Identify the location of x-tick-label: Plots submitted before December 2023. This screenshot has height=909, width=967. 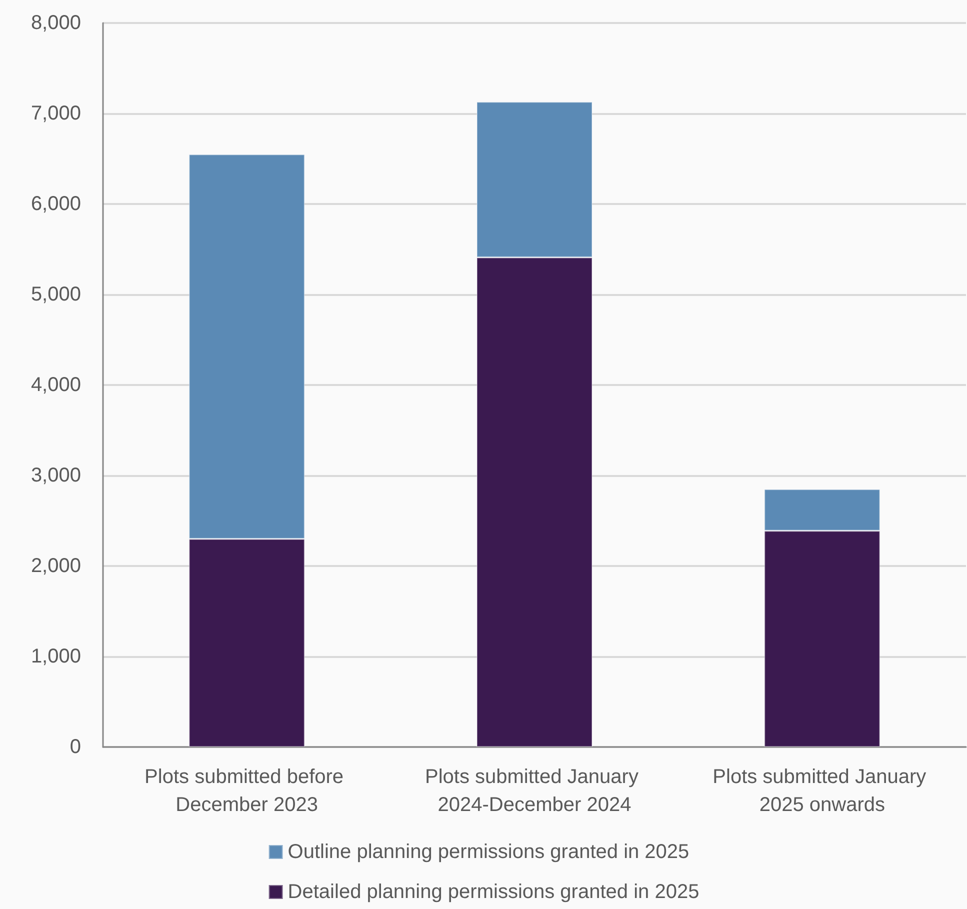
(247, 791).